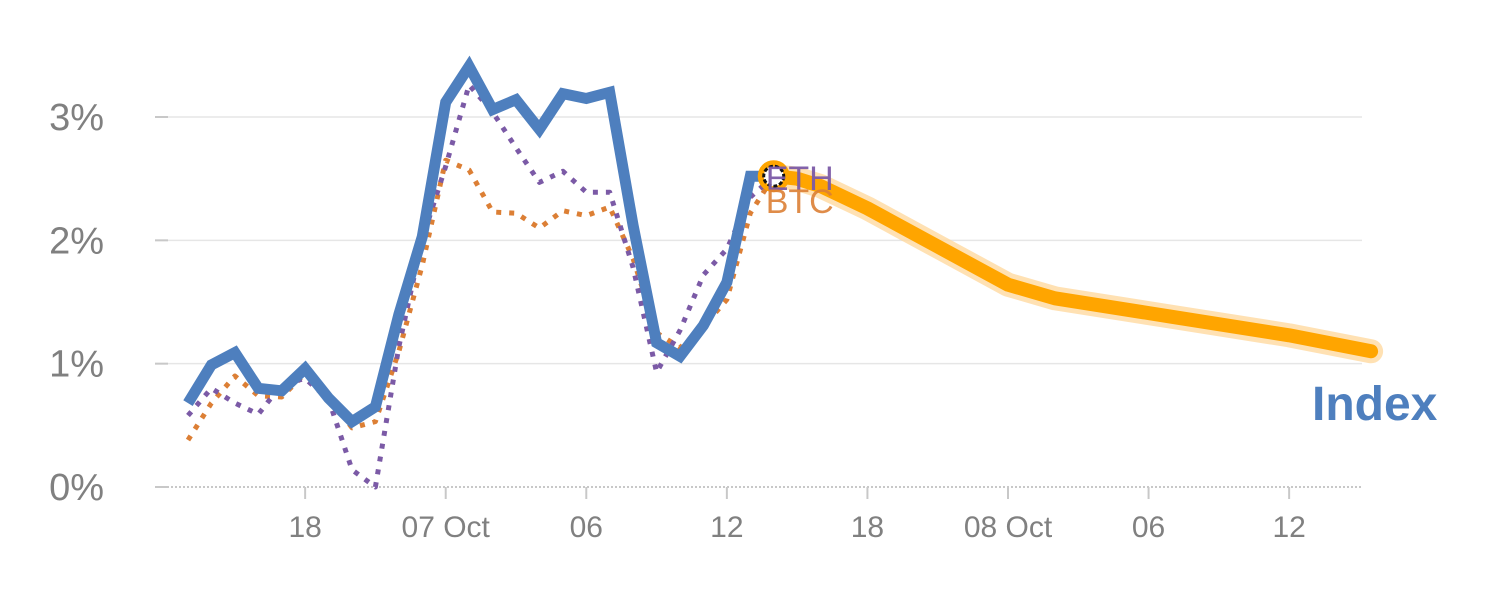  What do you see at coordinates (800, 202) in the screenshot?
I see `btc-label: BTC` at bounding box center [800, 202].